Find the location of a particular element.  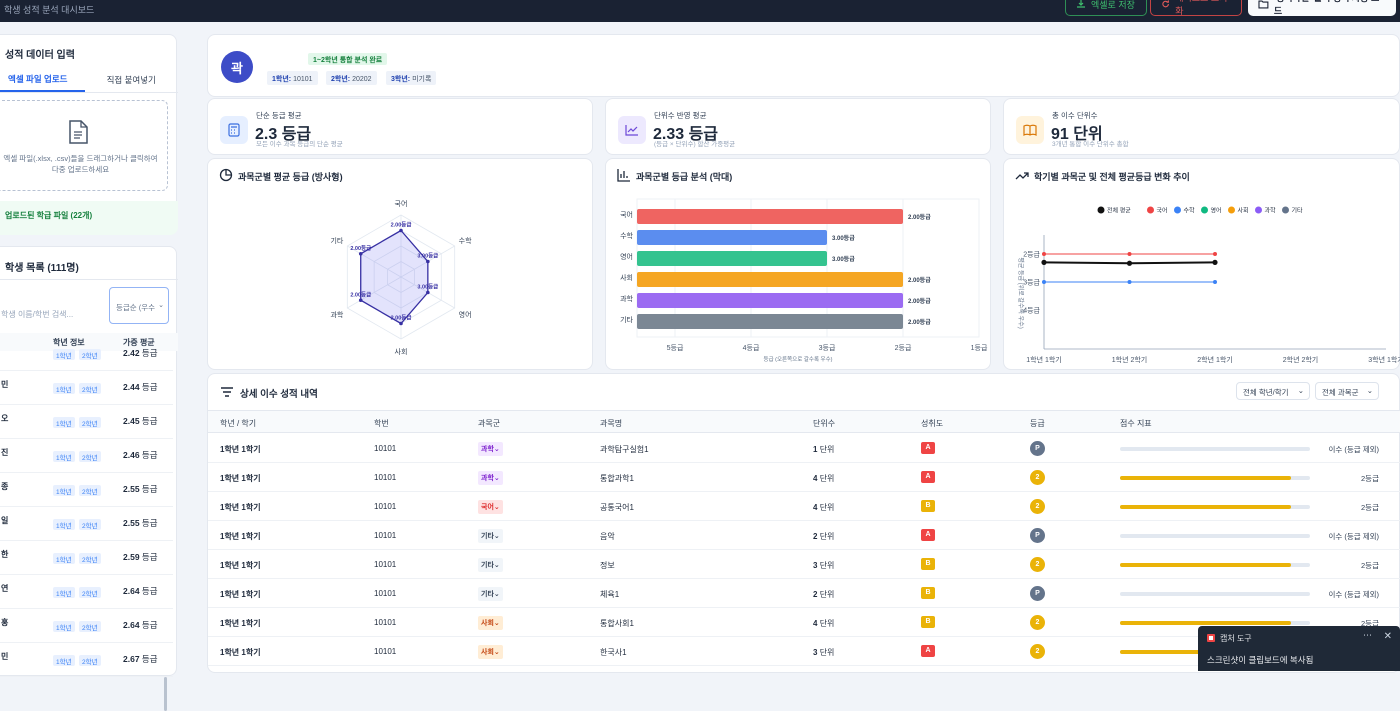

weighted-average: 2.46 등급 is located at coordinates (140, 455).